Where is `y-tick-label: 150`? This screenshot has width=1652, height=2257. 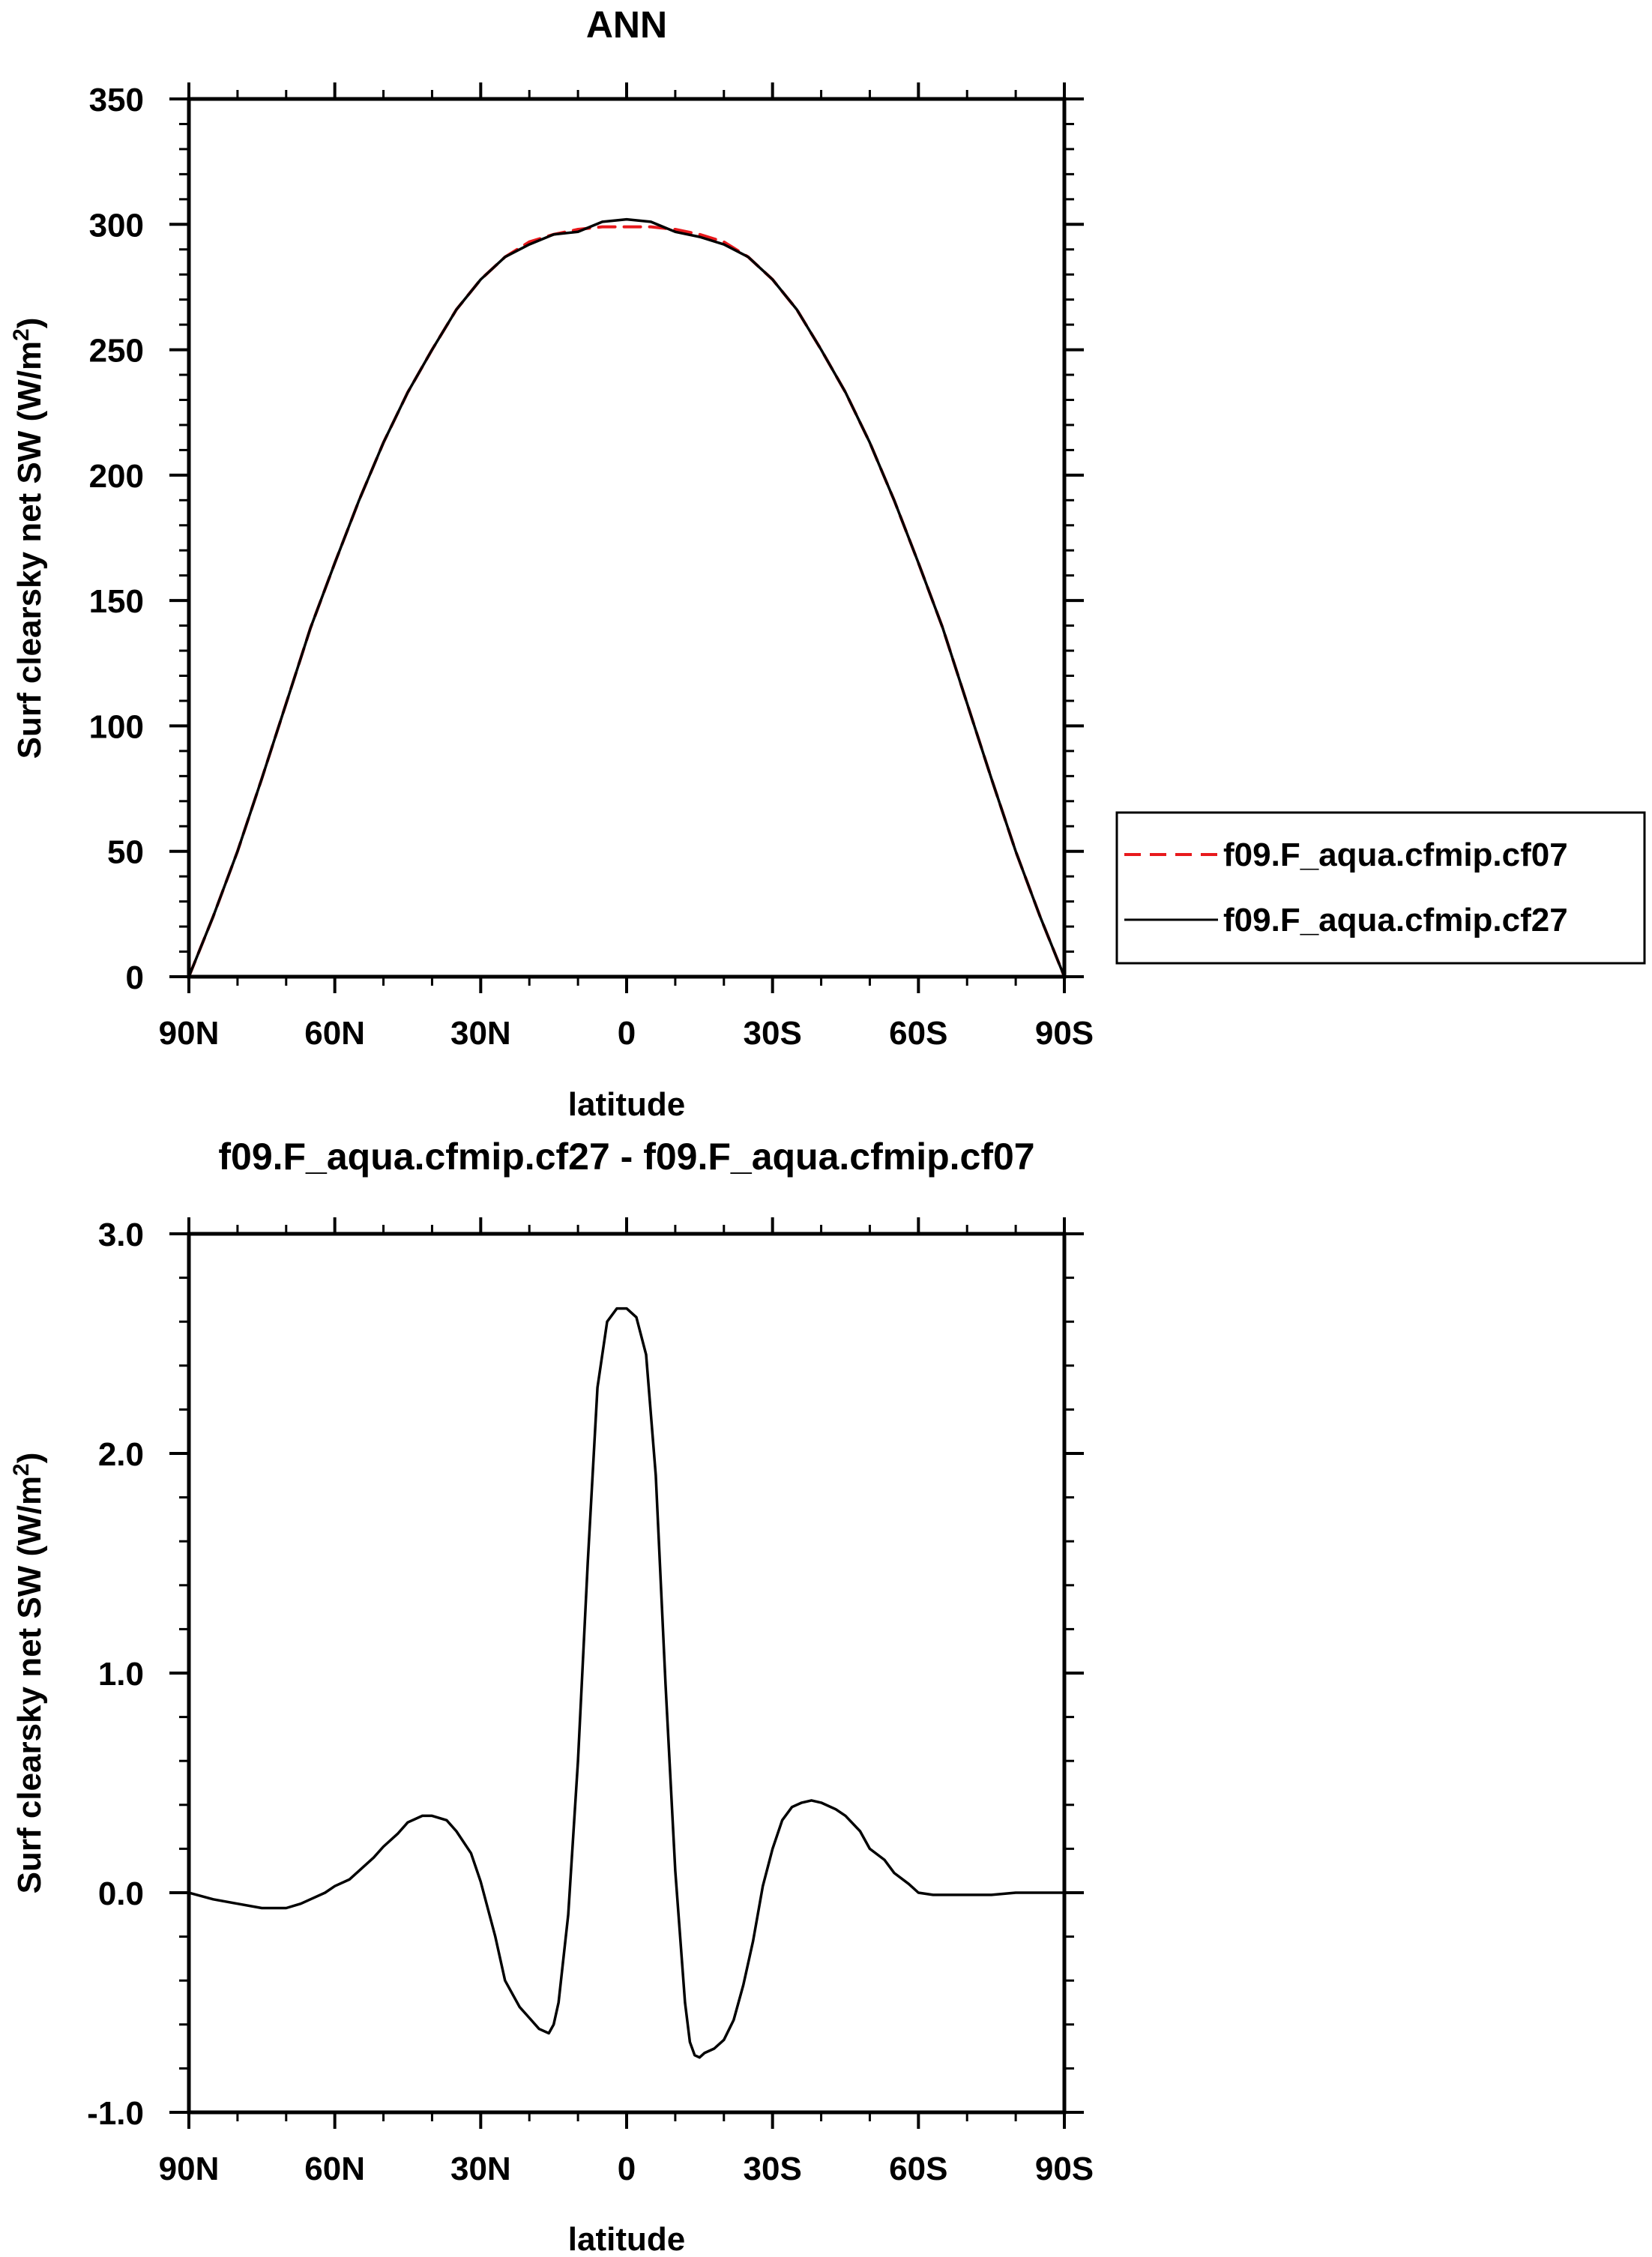
y-tick-label: 150 is located at coordinates (116, 601).